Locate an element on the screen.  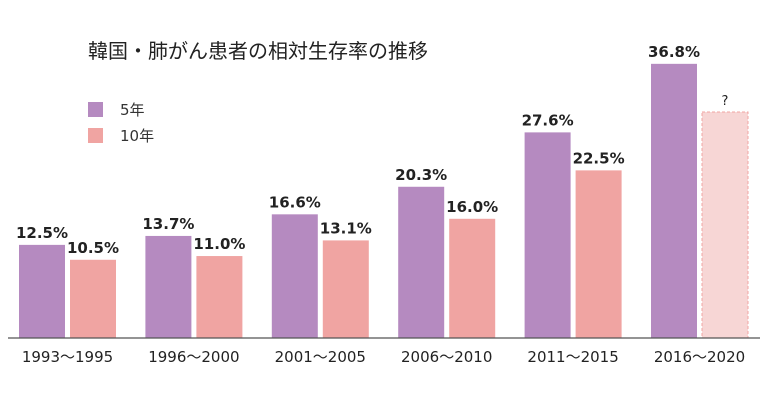
x-tick-label-0: 1993〜1995 is located at coordinates (67, 357).